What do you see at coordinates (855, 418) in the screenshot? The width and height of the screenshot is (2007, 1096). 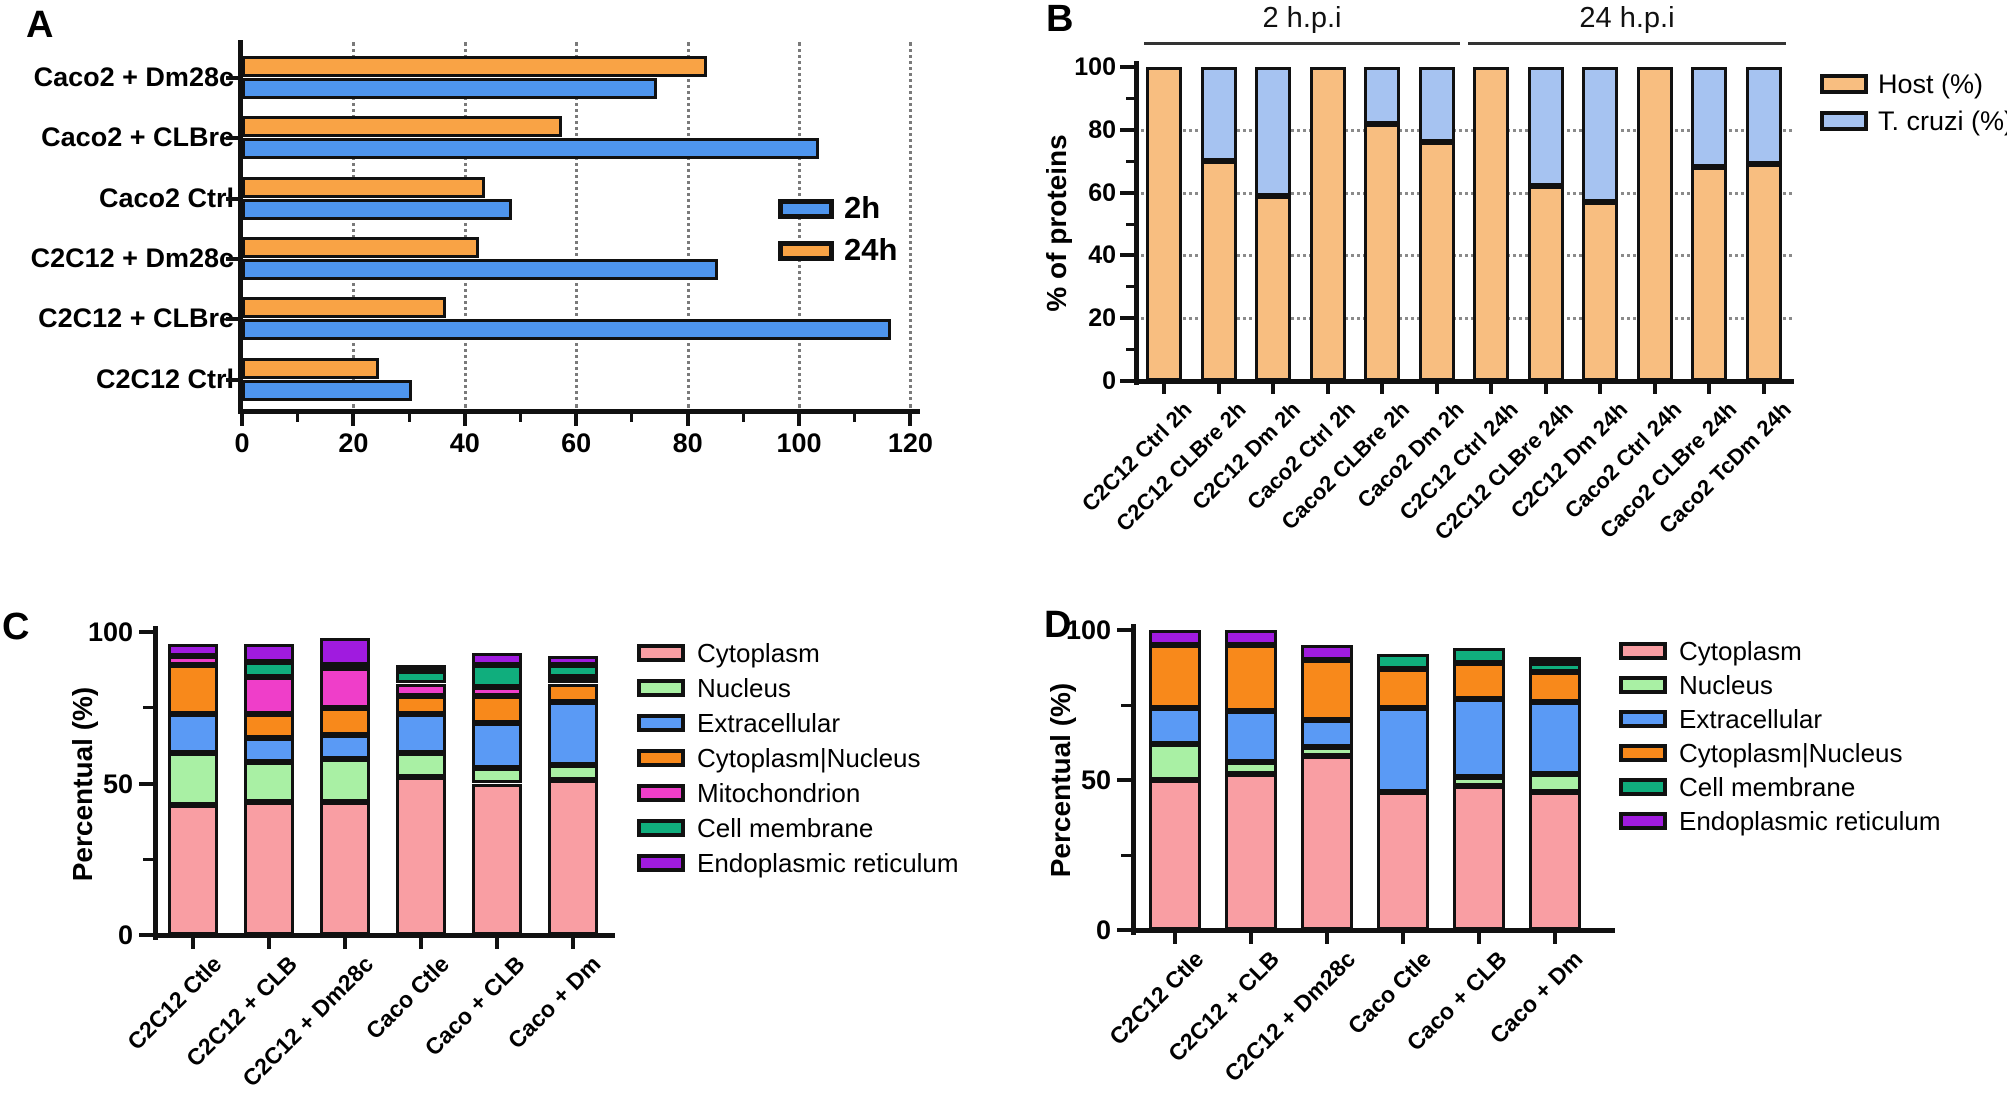 I see `x-axis-minor-tick` at bounding box center [855, 418].